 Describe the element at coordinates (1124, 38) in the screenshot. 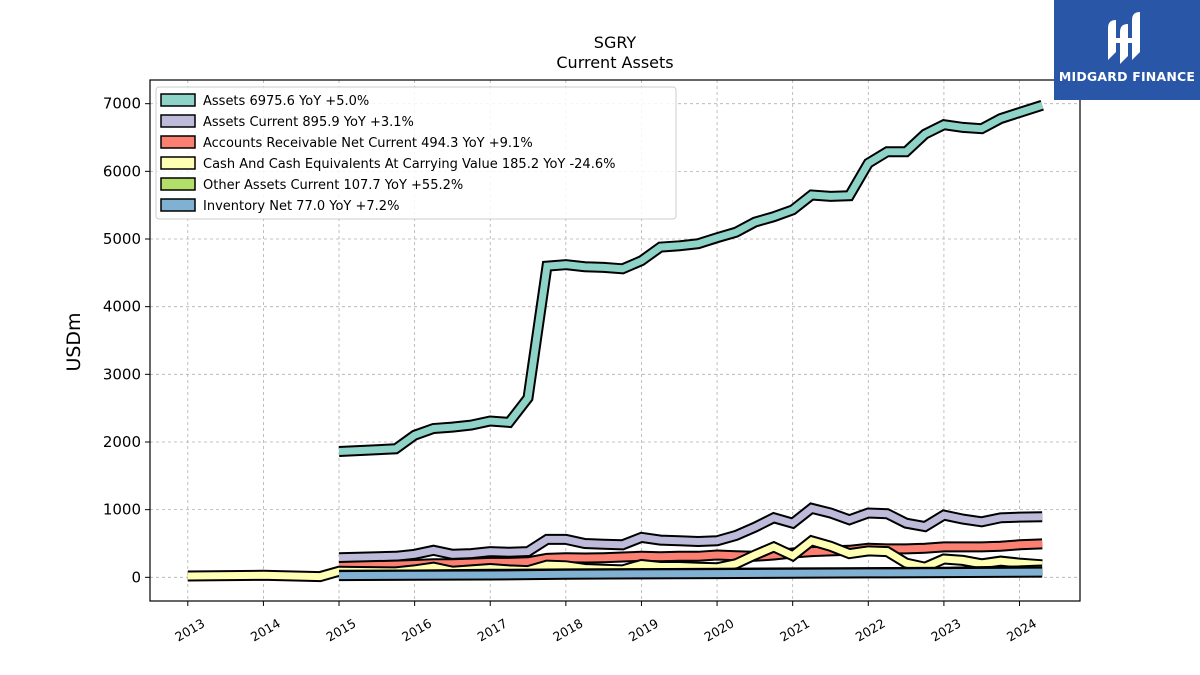

I see `logo-mark-icon` at that location.